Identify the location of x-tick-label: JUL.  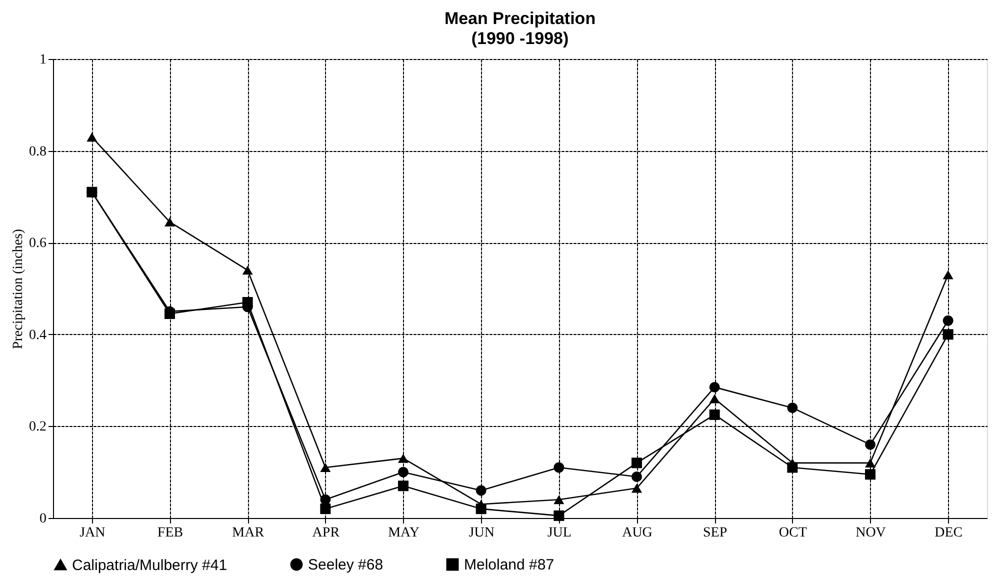
(559, 533).